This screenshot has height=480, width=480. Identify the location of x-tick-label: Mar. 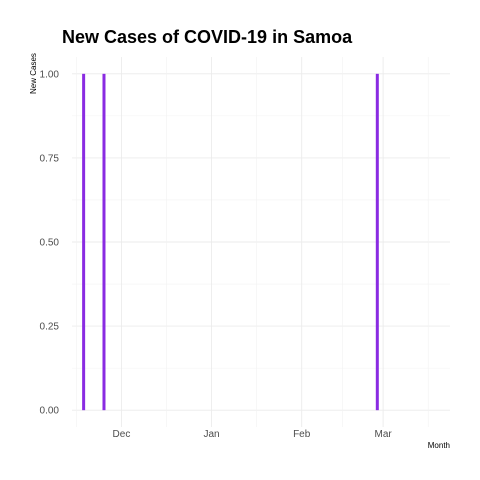
(384, 434).